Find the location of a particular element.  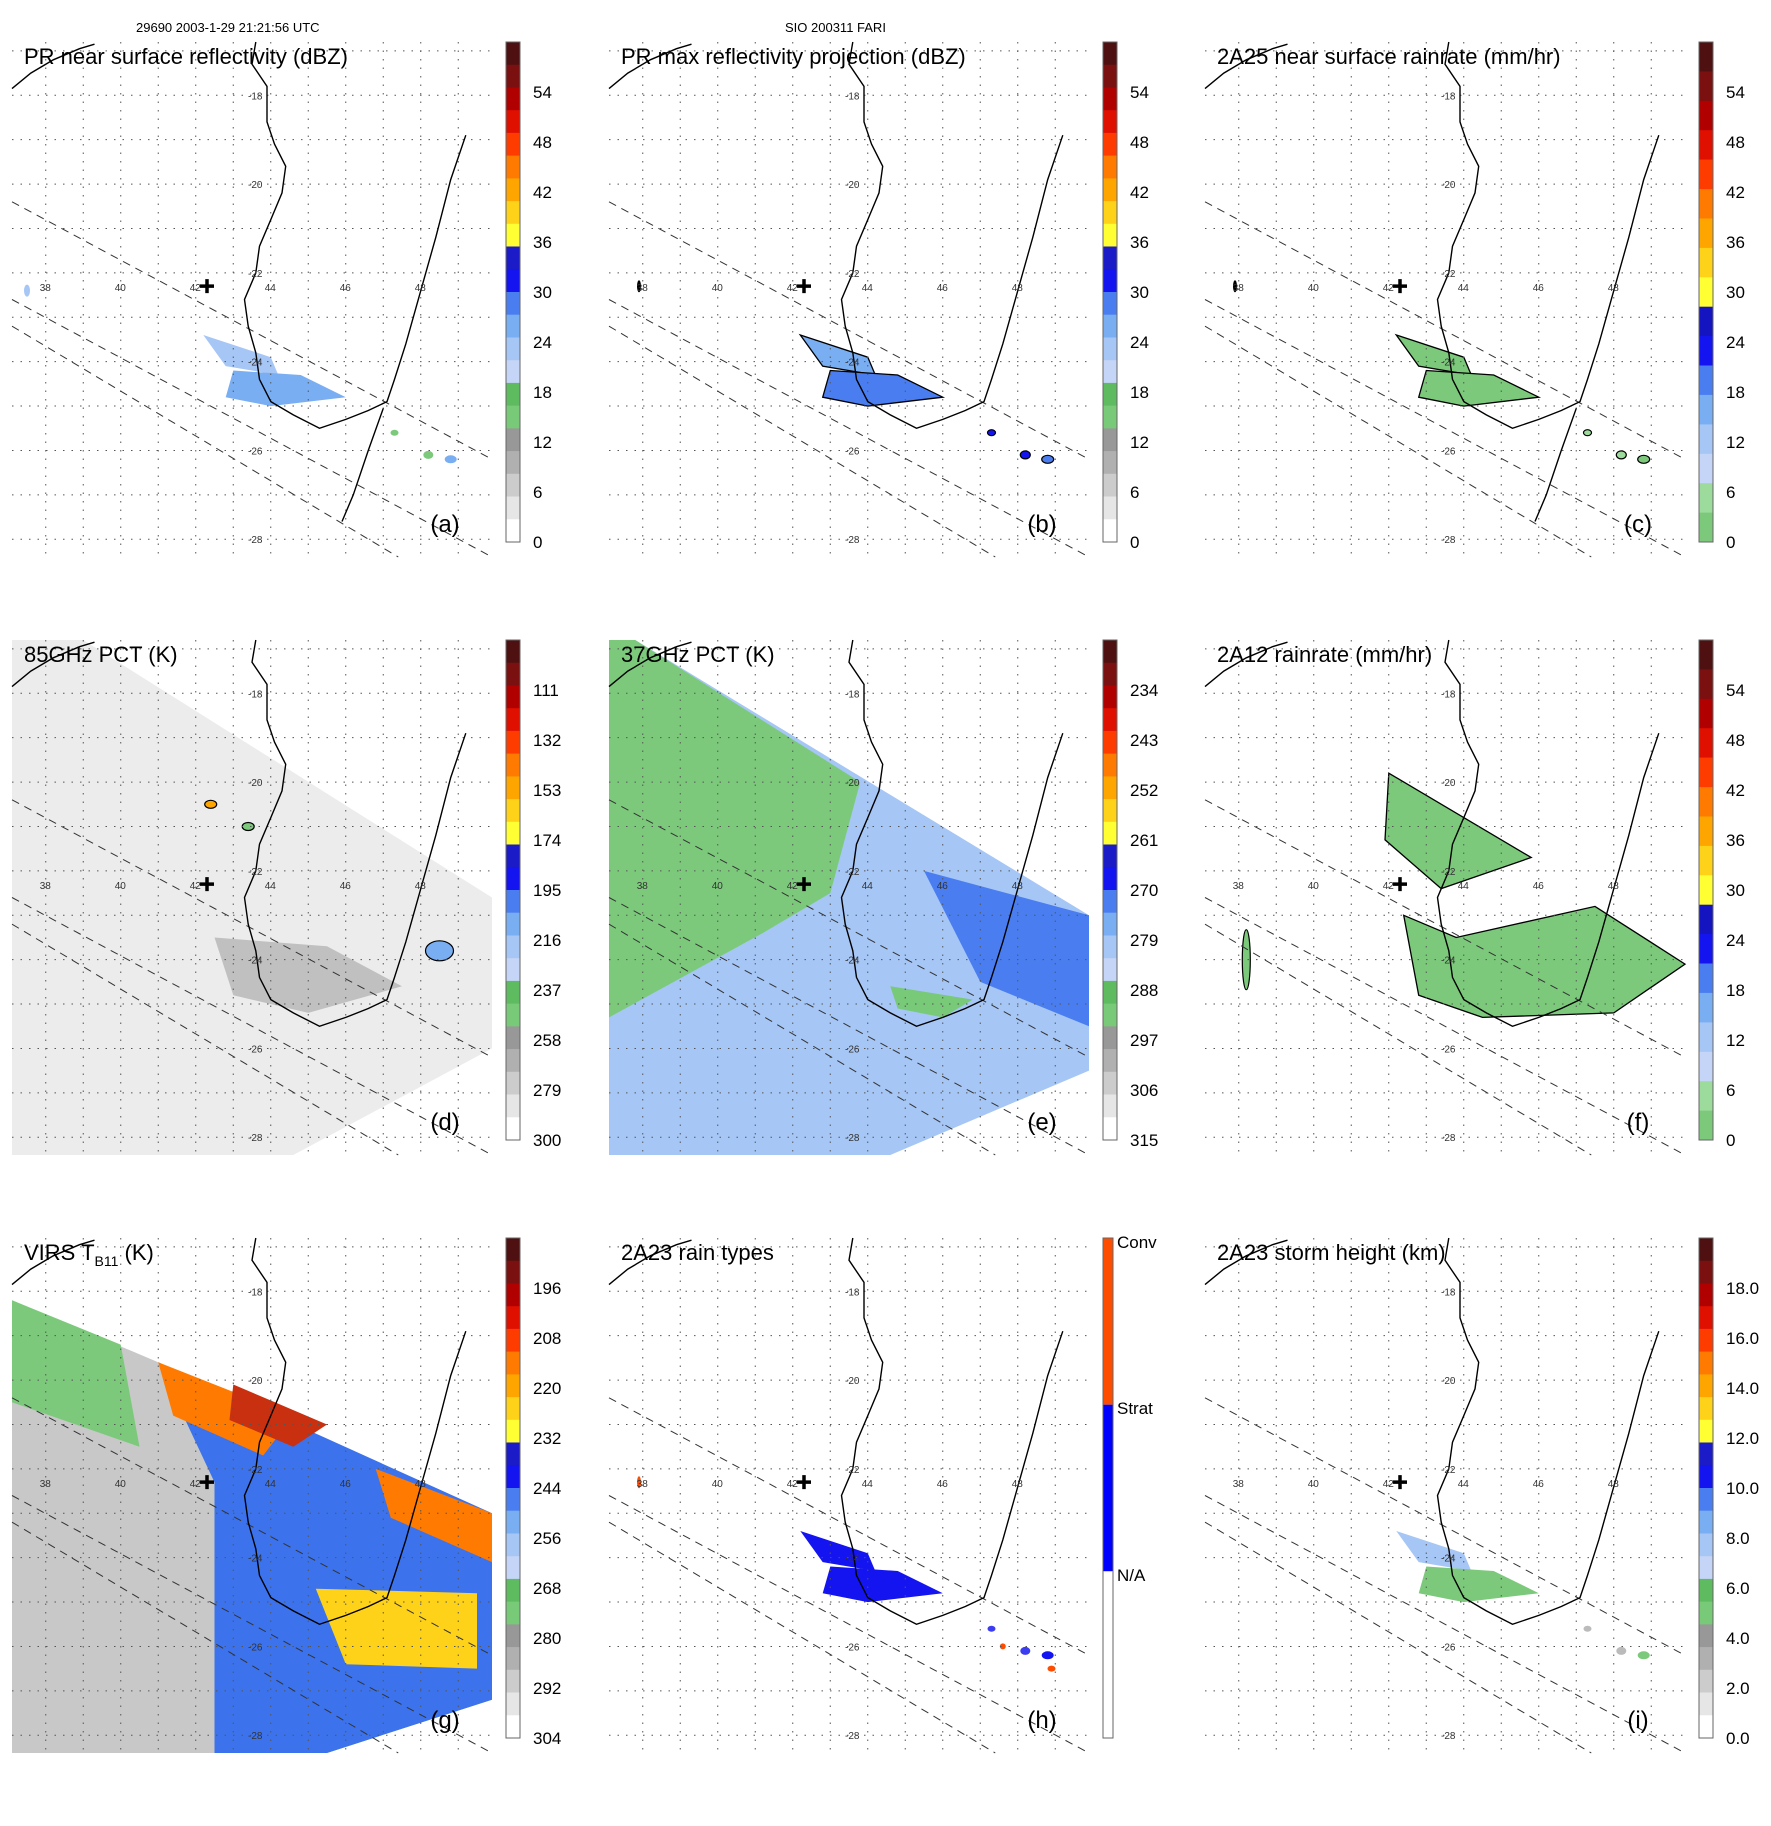

colorbar-tick: 2.0 is located at coordinates (1738, 1688).